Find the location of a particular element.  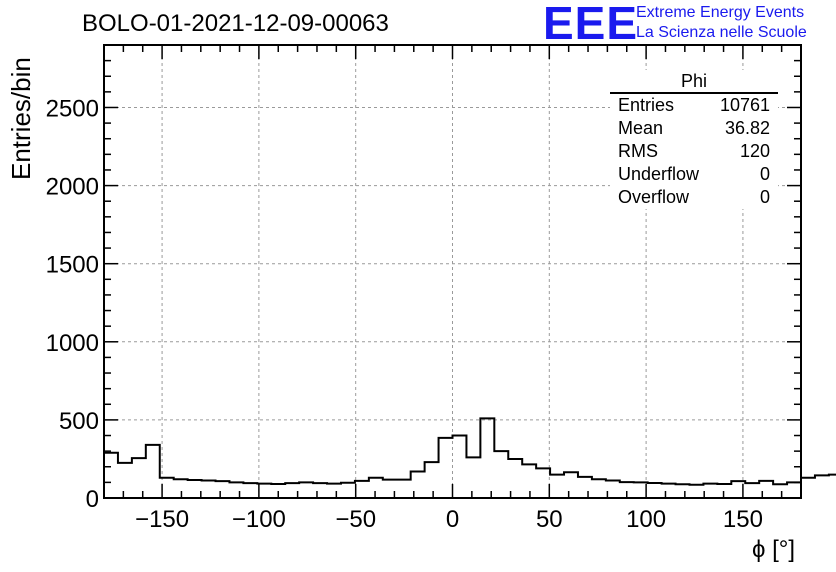

x-tick-label: −150 is located at coordinates (162, 519).